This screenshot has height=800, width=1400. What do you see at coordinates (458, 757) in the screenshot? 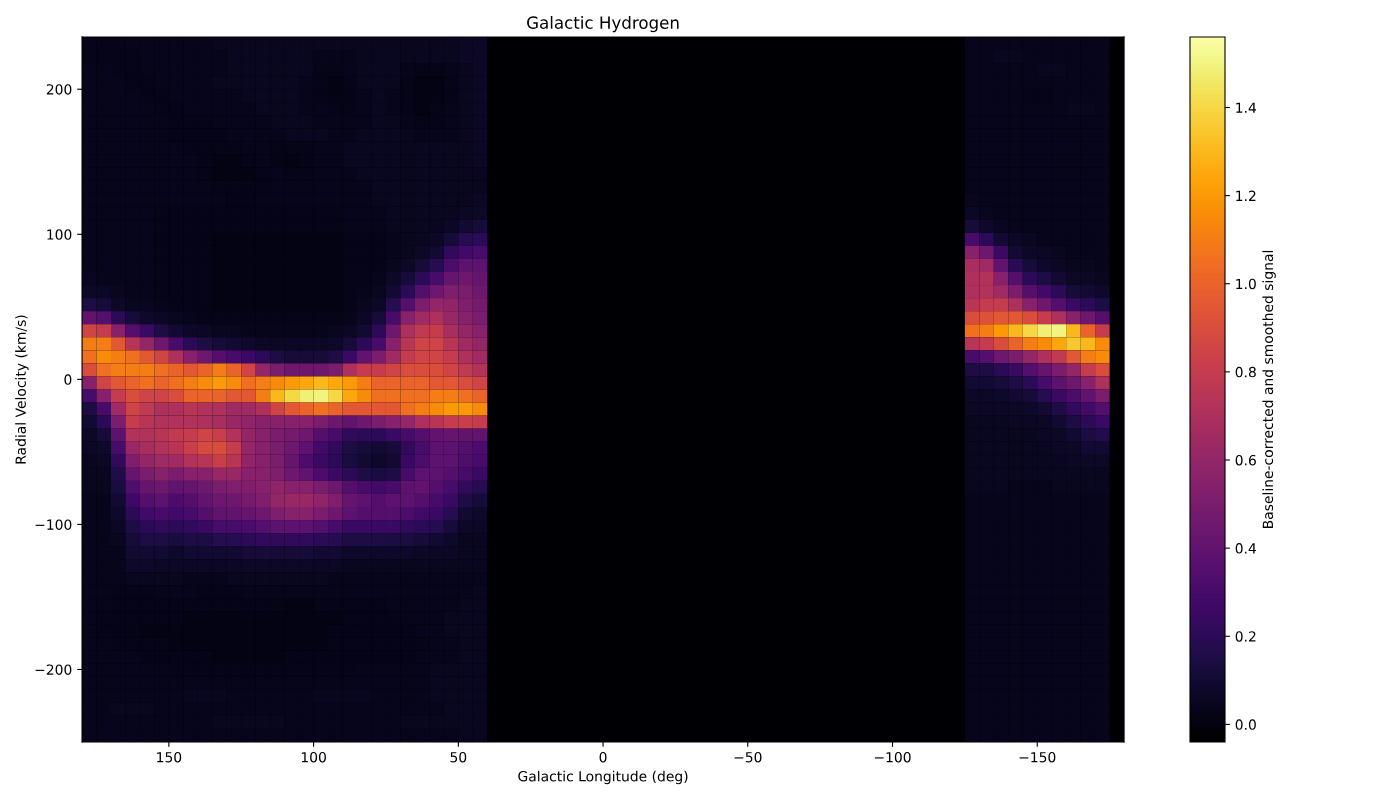
I see `x-tick-label: 50` at bounding box center [458, 757].